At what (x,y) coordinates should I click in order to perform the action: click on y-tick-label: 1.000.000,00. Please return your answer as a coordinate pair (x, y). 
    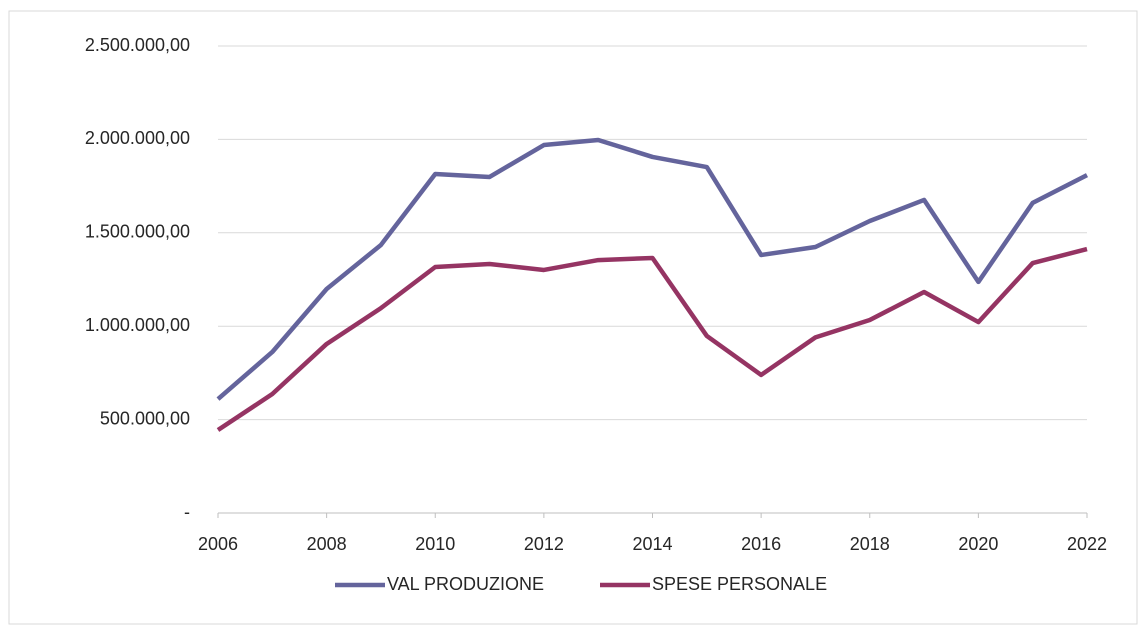
    Looking at the image, I should click on (137, 325).